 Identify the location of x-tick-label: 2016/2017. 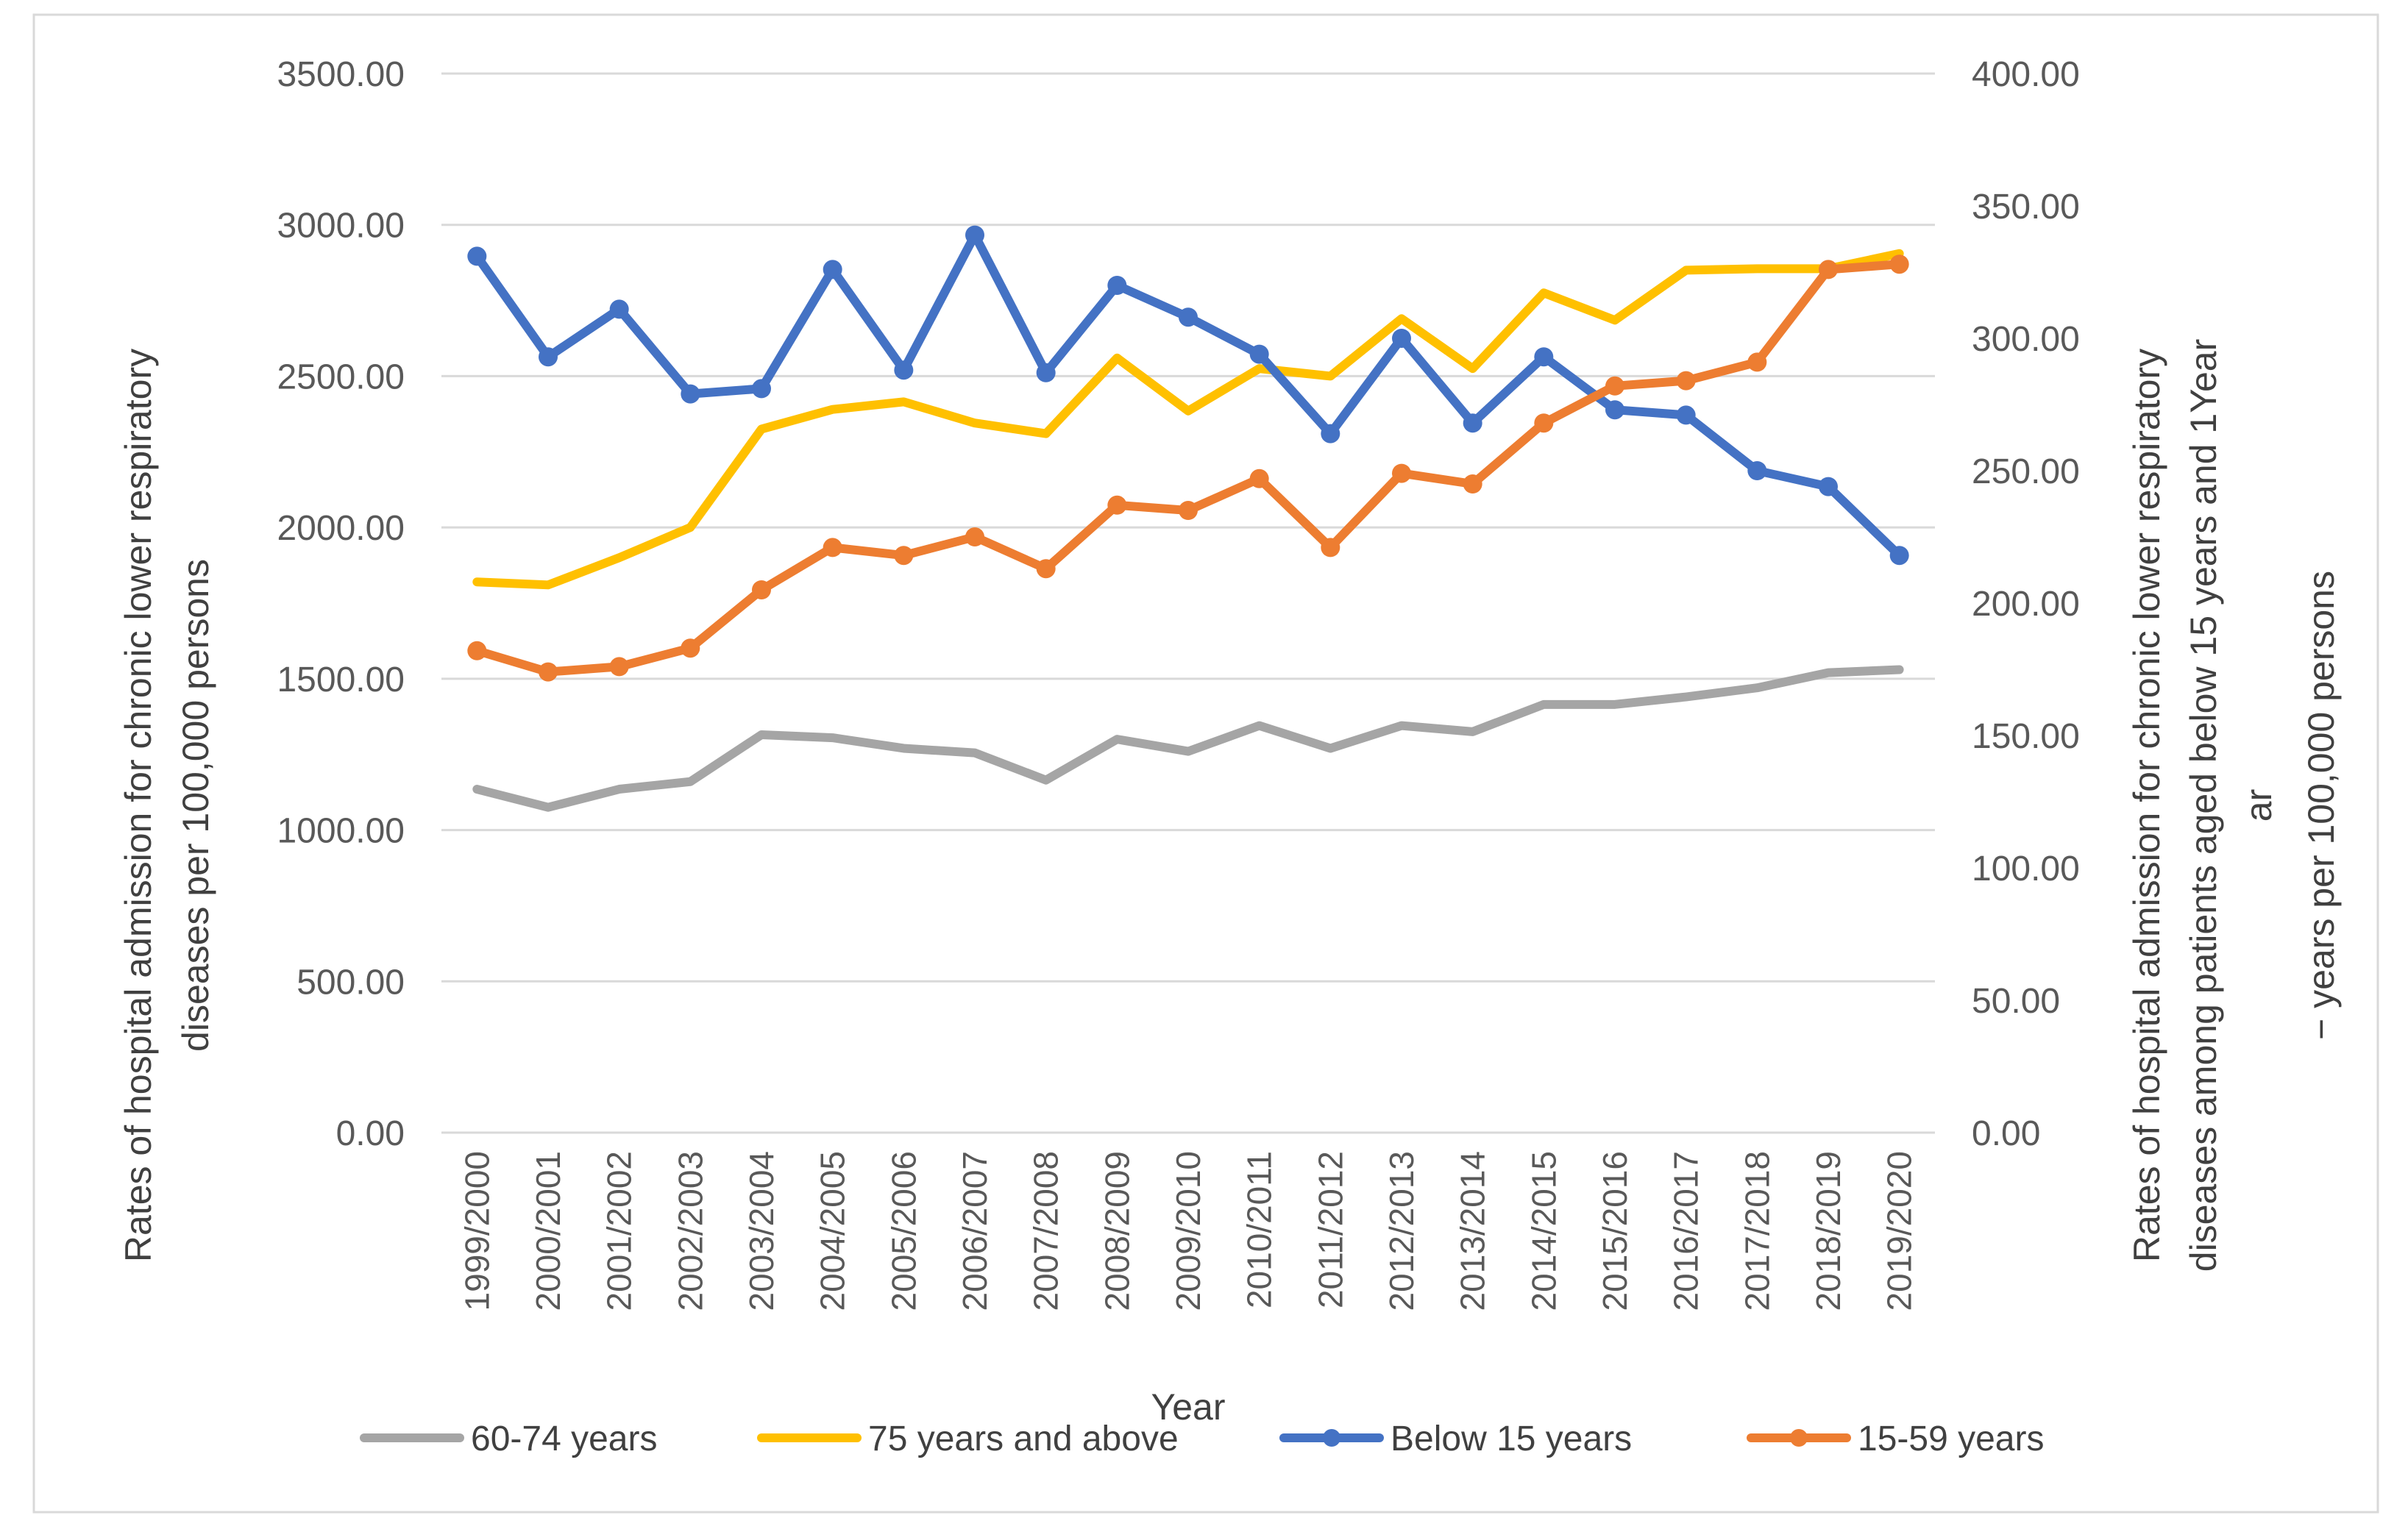
(1686, 1231).